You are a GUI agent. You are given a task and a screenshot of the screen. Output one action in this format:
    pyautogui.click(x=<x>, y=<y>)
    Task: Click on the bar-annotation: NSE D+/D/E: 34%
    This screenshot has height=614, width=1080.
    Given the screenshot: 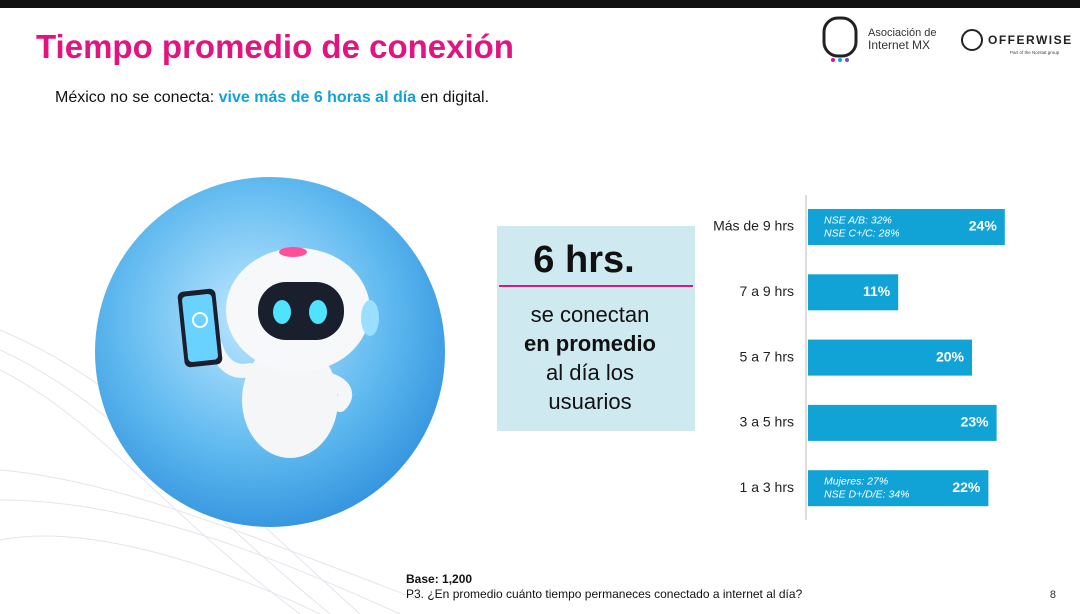 What is the action you would take?
    pyautogui.click(x=867, y=494)
    